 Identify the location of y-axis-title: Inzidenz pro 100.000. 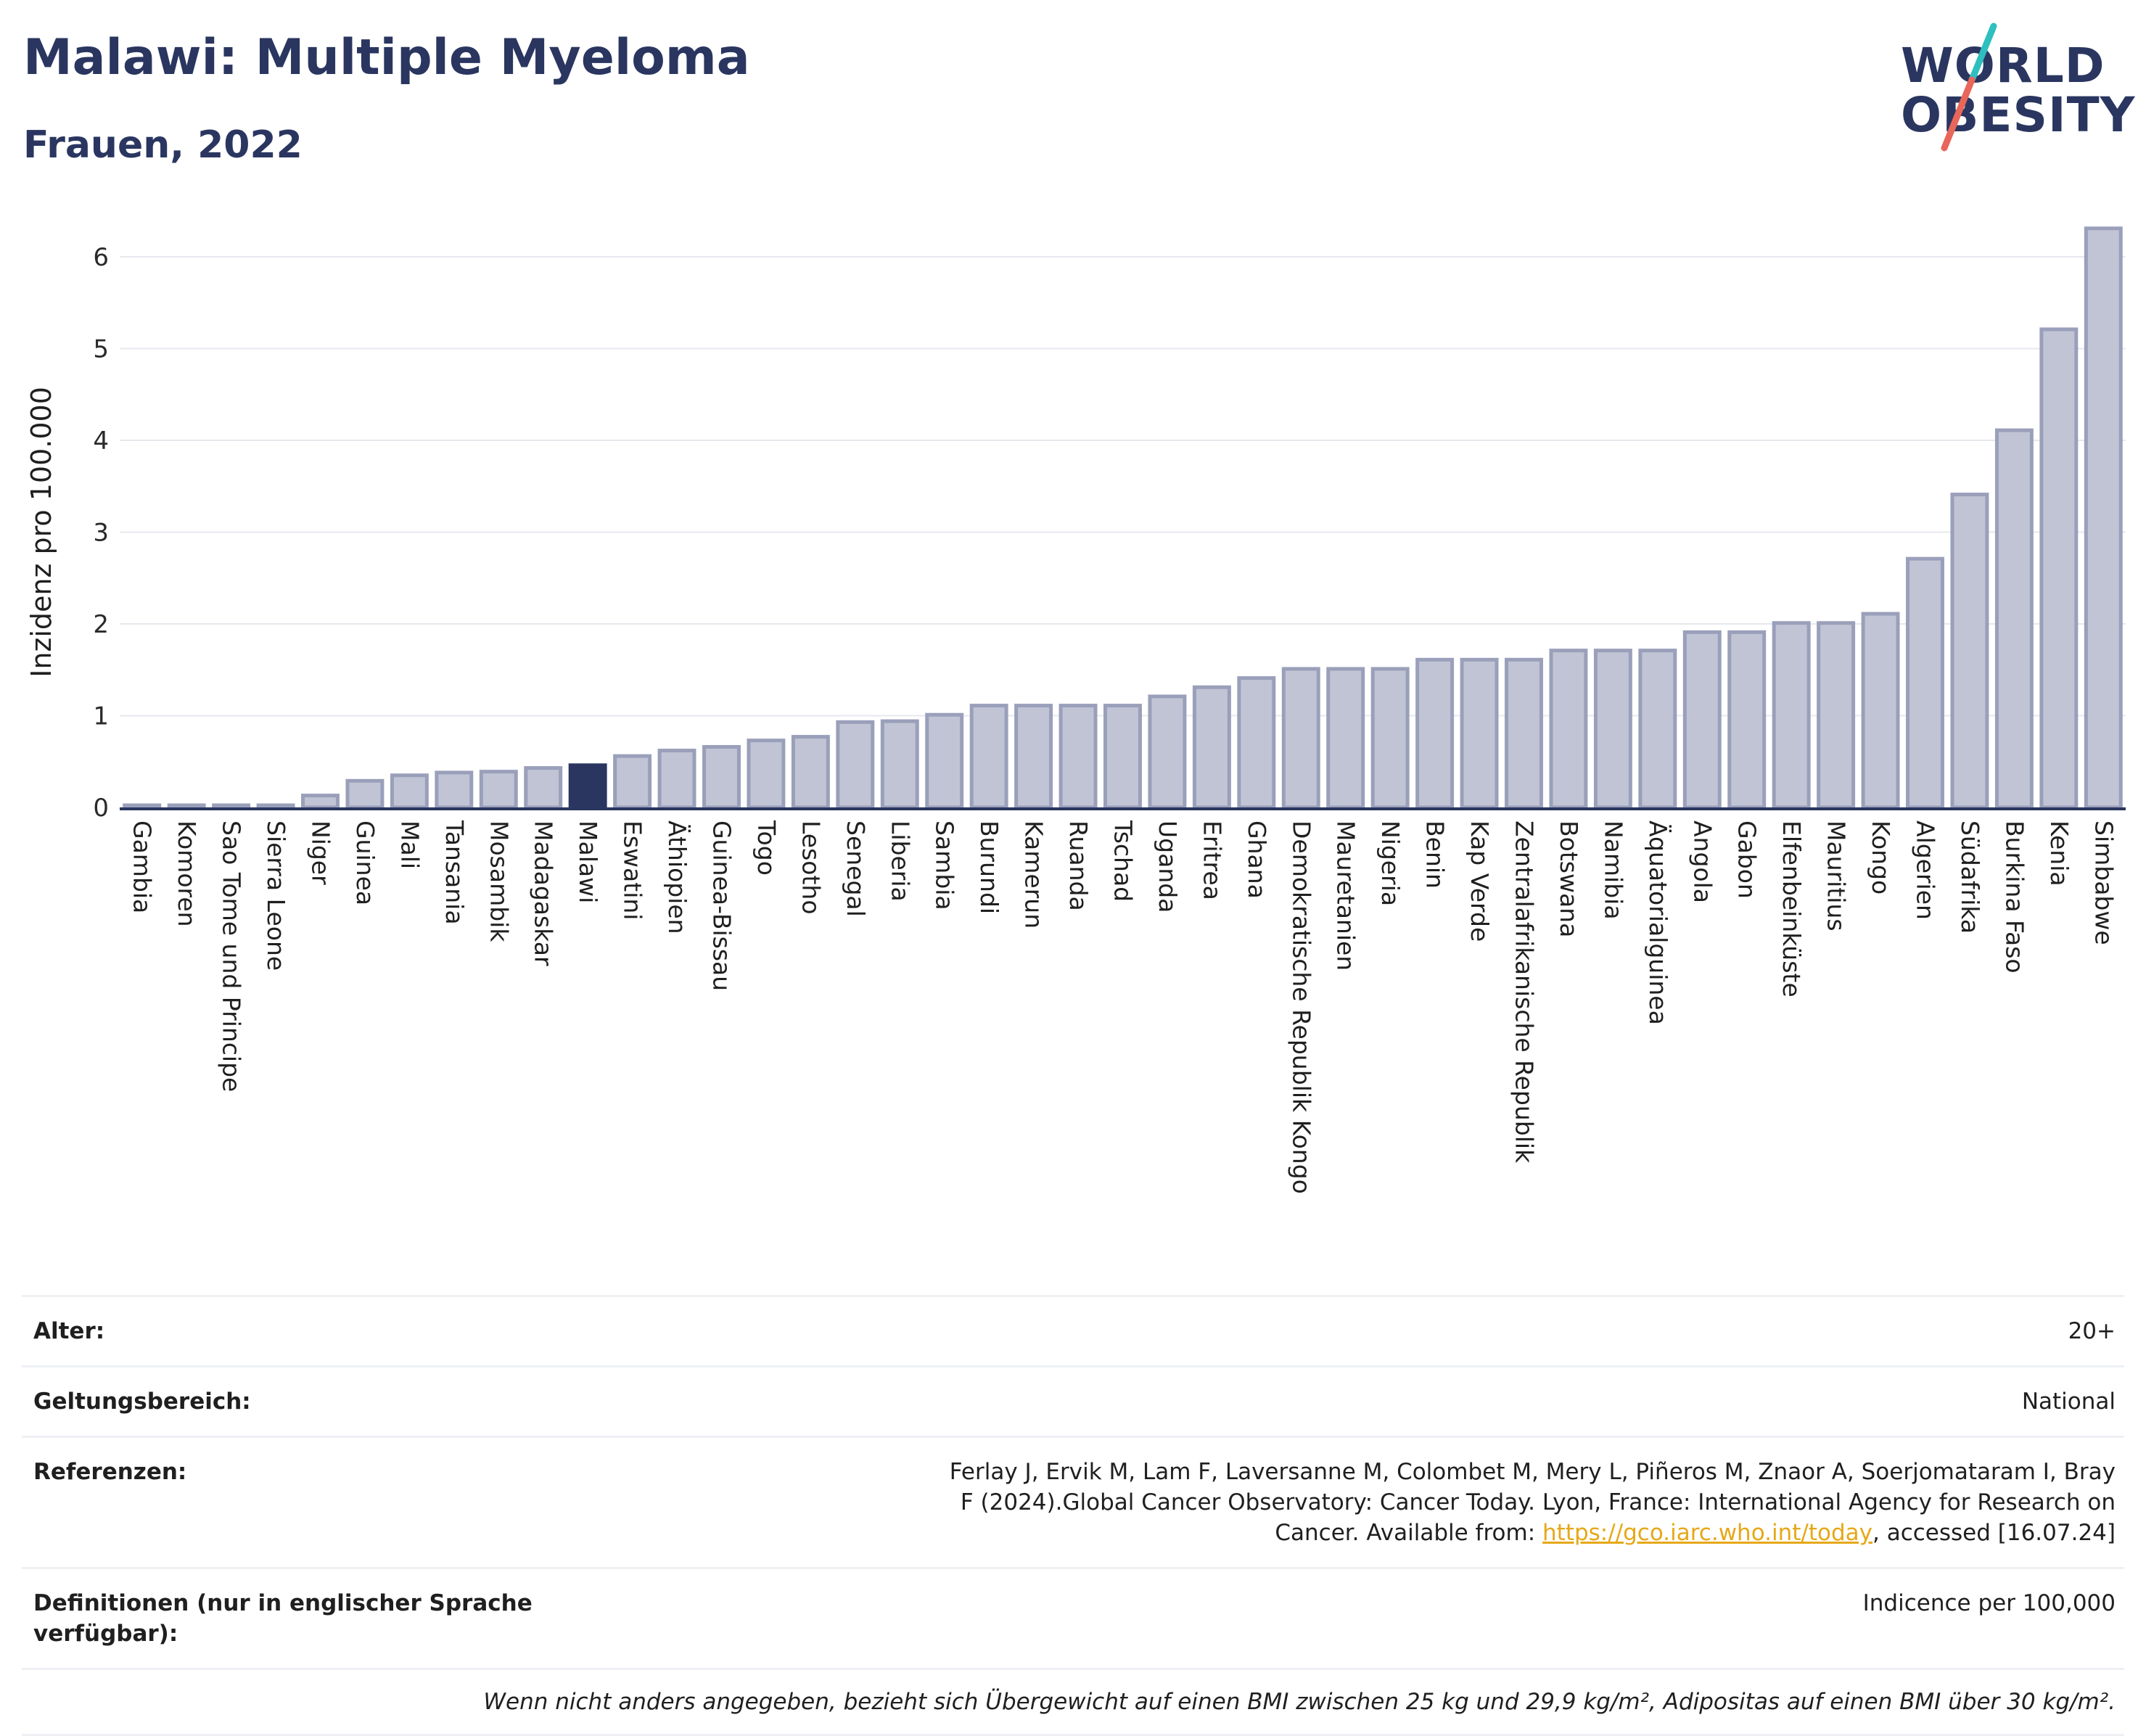
(41, 532).